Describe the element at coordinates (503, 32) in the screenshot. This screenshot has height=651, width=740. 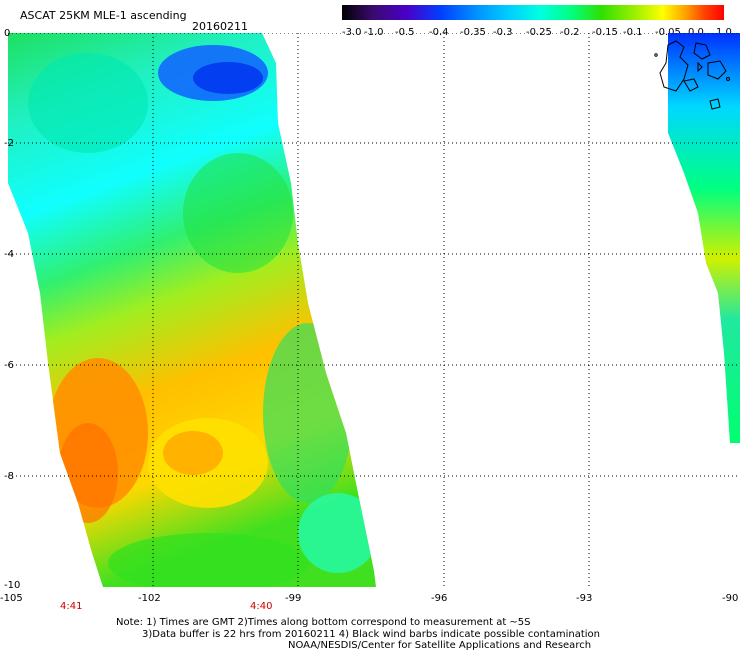
I see `colorbar-label: -0.3` at that location.